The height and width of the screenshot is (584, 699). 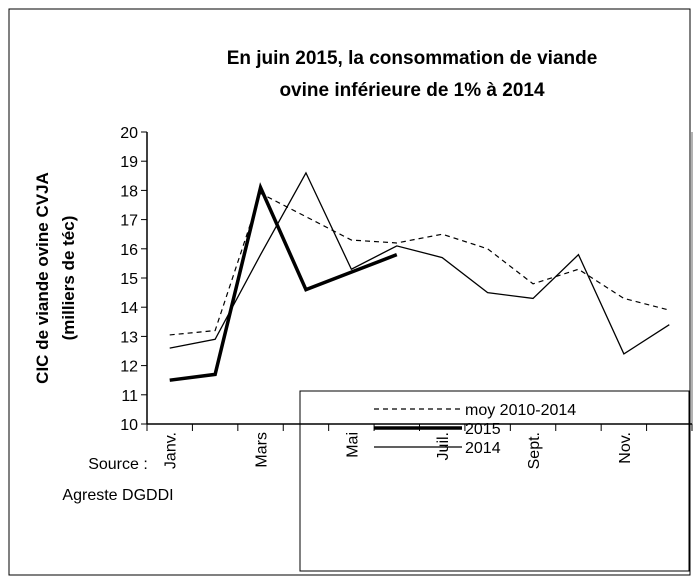 What do you see at coordinates (129, 250) in the screenshot?
I see `y-tick-label: 16` at bounding box center [129, 250].